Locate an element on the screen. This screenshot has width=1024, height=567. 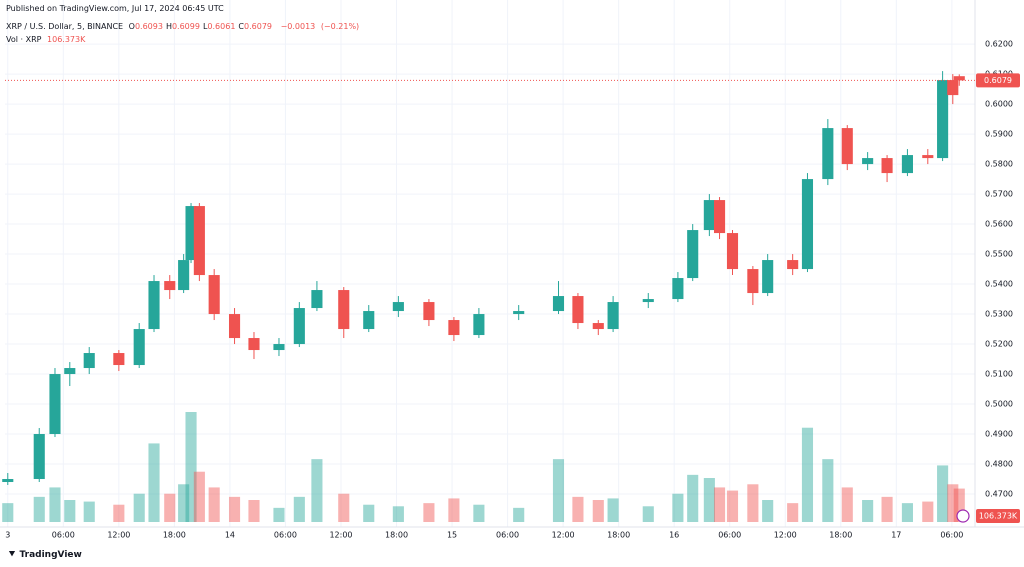
volume-tag is located at coordinates (998, 516).